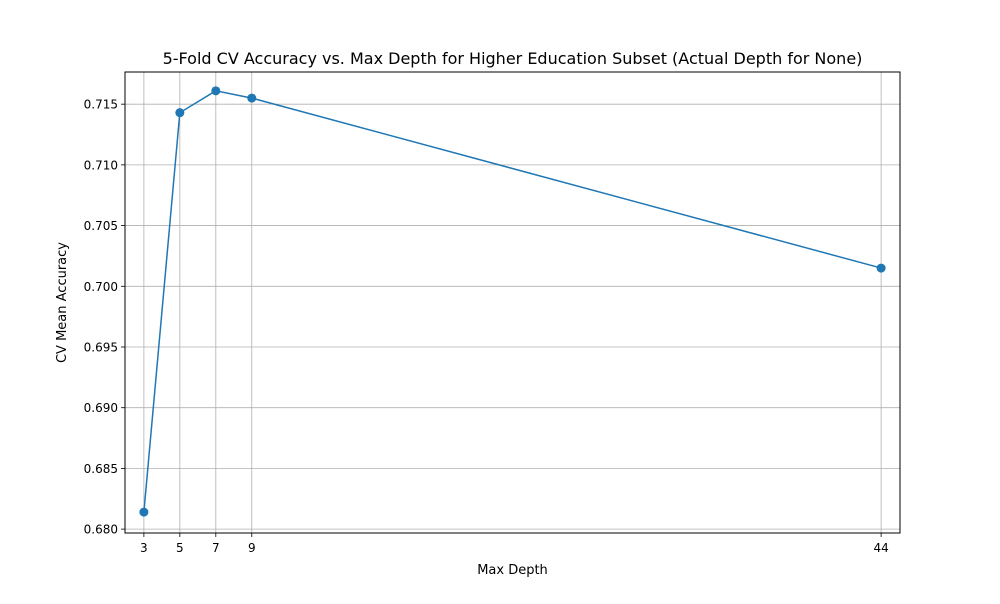 This screenshot has height=604, width=1000. What do you see at coordinates (101, 226) in the screenshot?
I see `y-tick-label: 0.705` at bounding box center [101, 226].